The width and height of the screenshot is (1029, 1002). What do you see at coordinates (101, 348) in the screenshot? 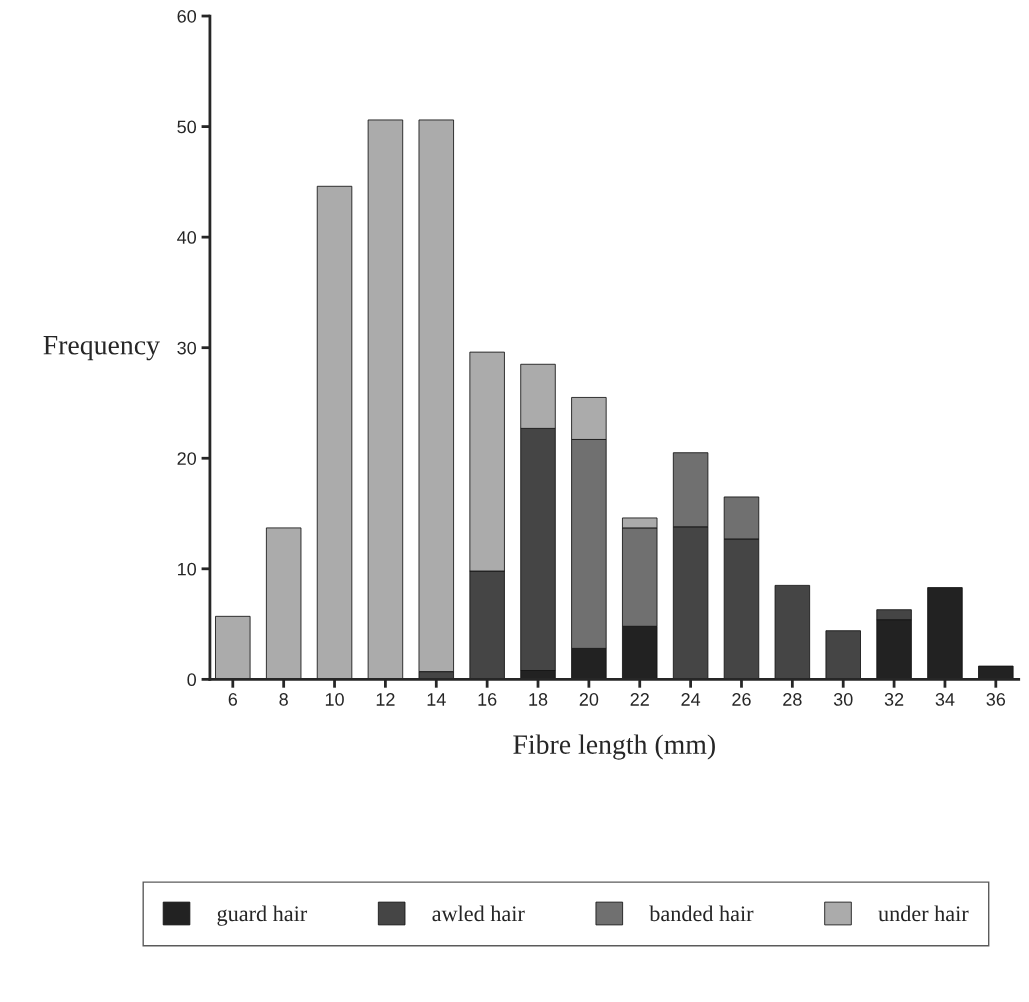
I see `y-axis-title: Frequency` at bounding box center [101, 348].